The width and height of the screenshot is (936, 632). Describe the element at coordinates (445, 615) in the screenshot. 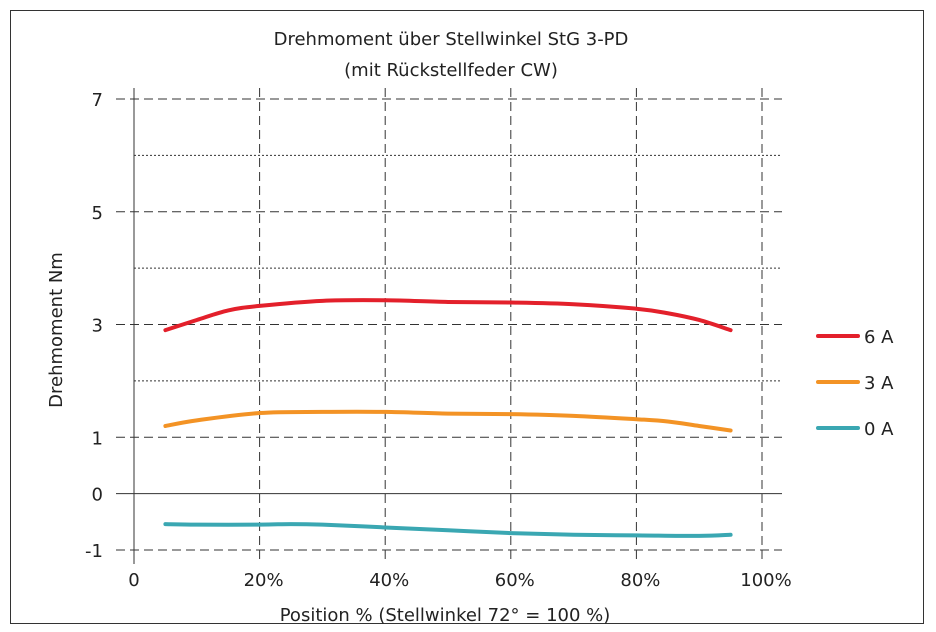

I see `x-axis-label: Position % (Stellwinkel 72° = 100 %)` at that location.